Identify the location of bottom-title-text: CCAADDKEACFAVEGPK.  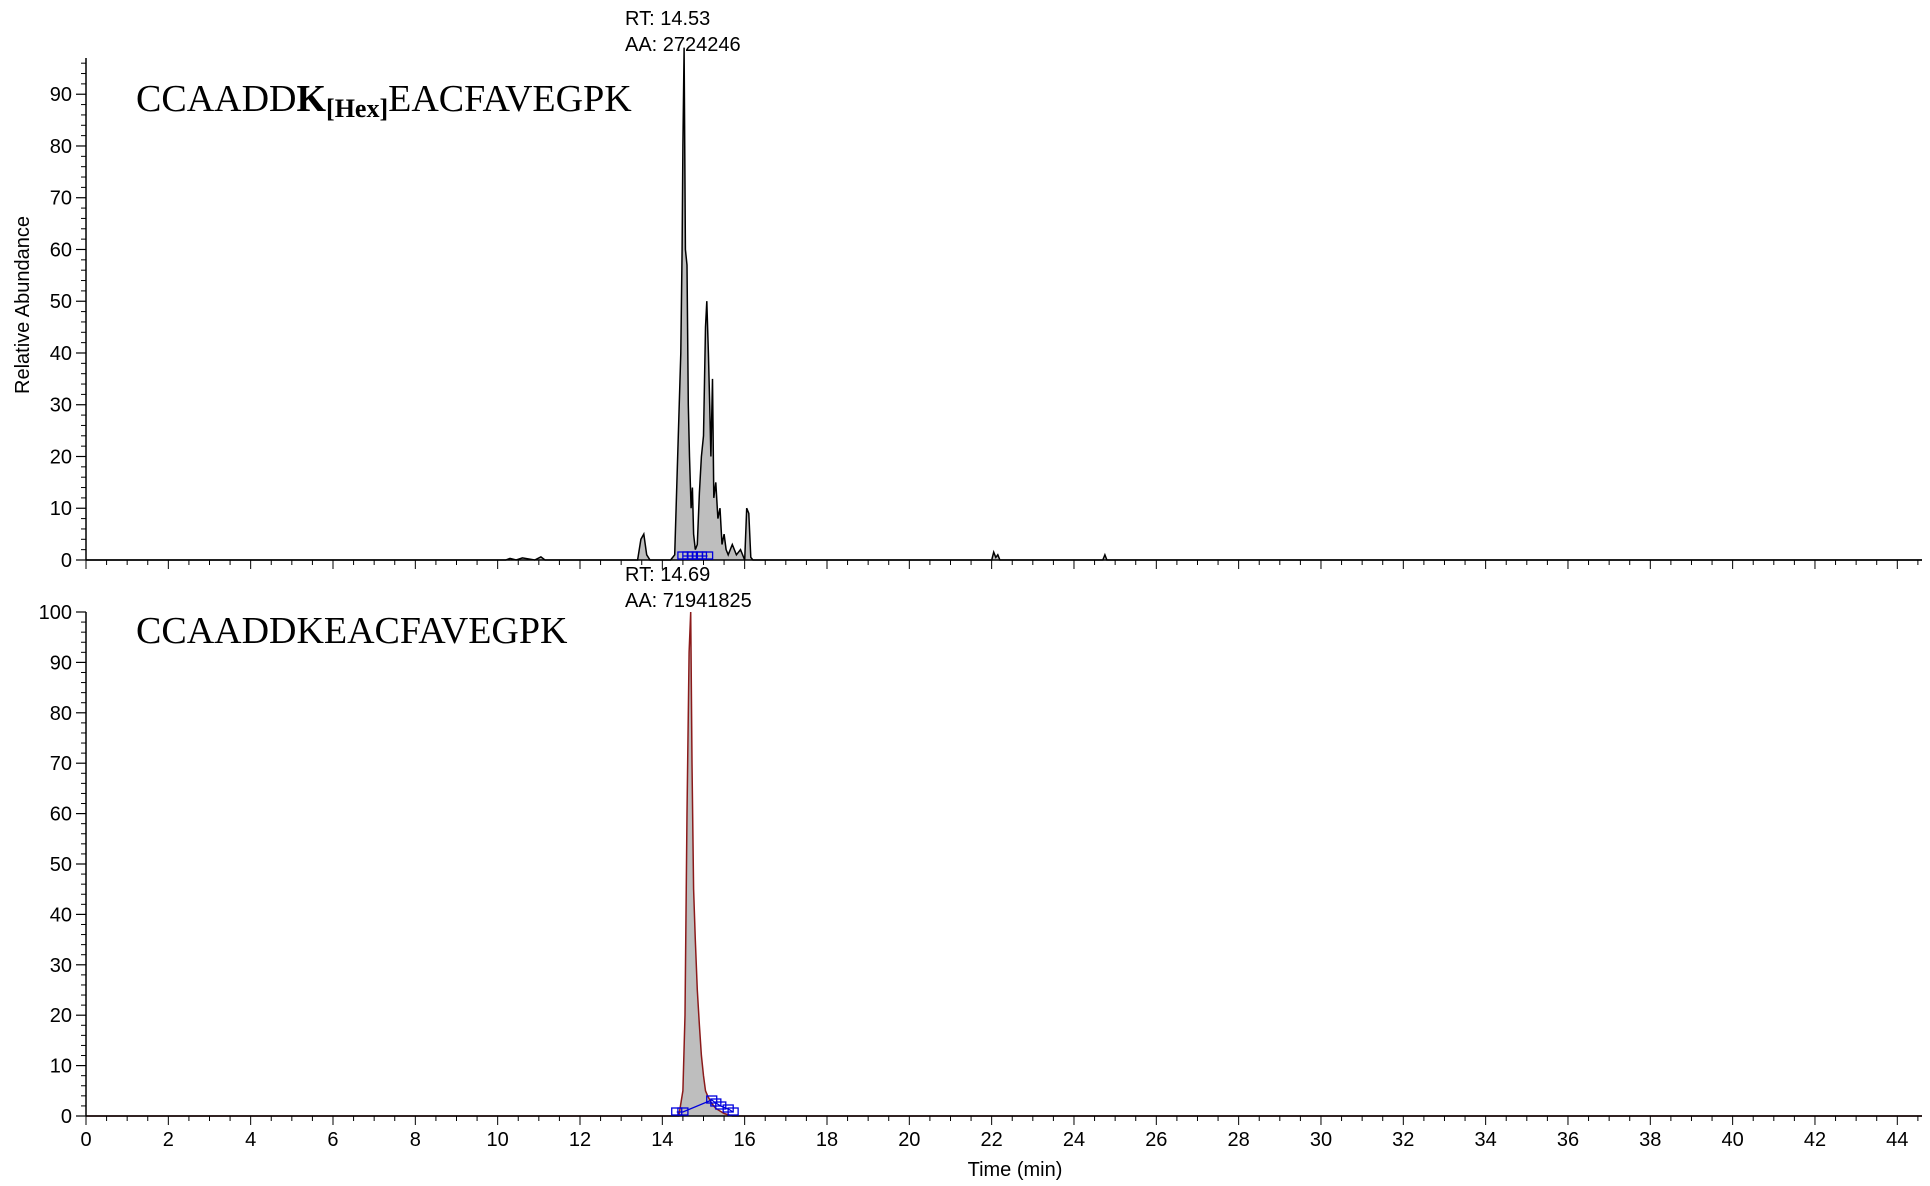
(352, 631).